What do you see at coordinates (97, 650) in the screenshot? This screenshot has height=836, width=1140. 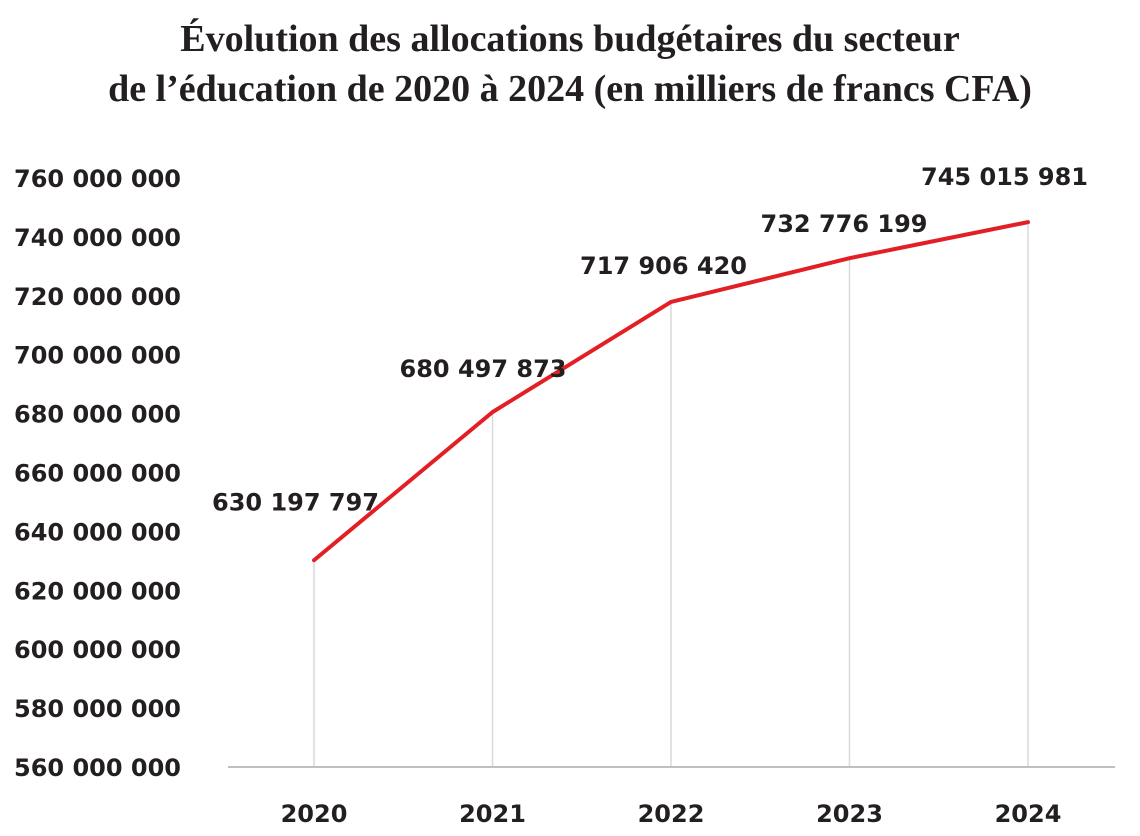 I see `y-tick-label: 600 000 000` at bounding box center [97, 650].